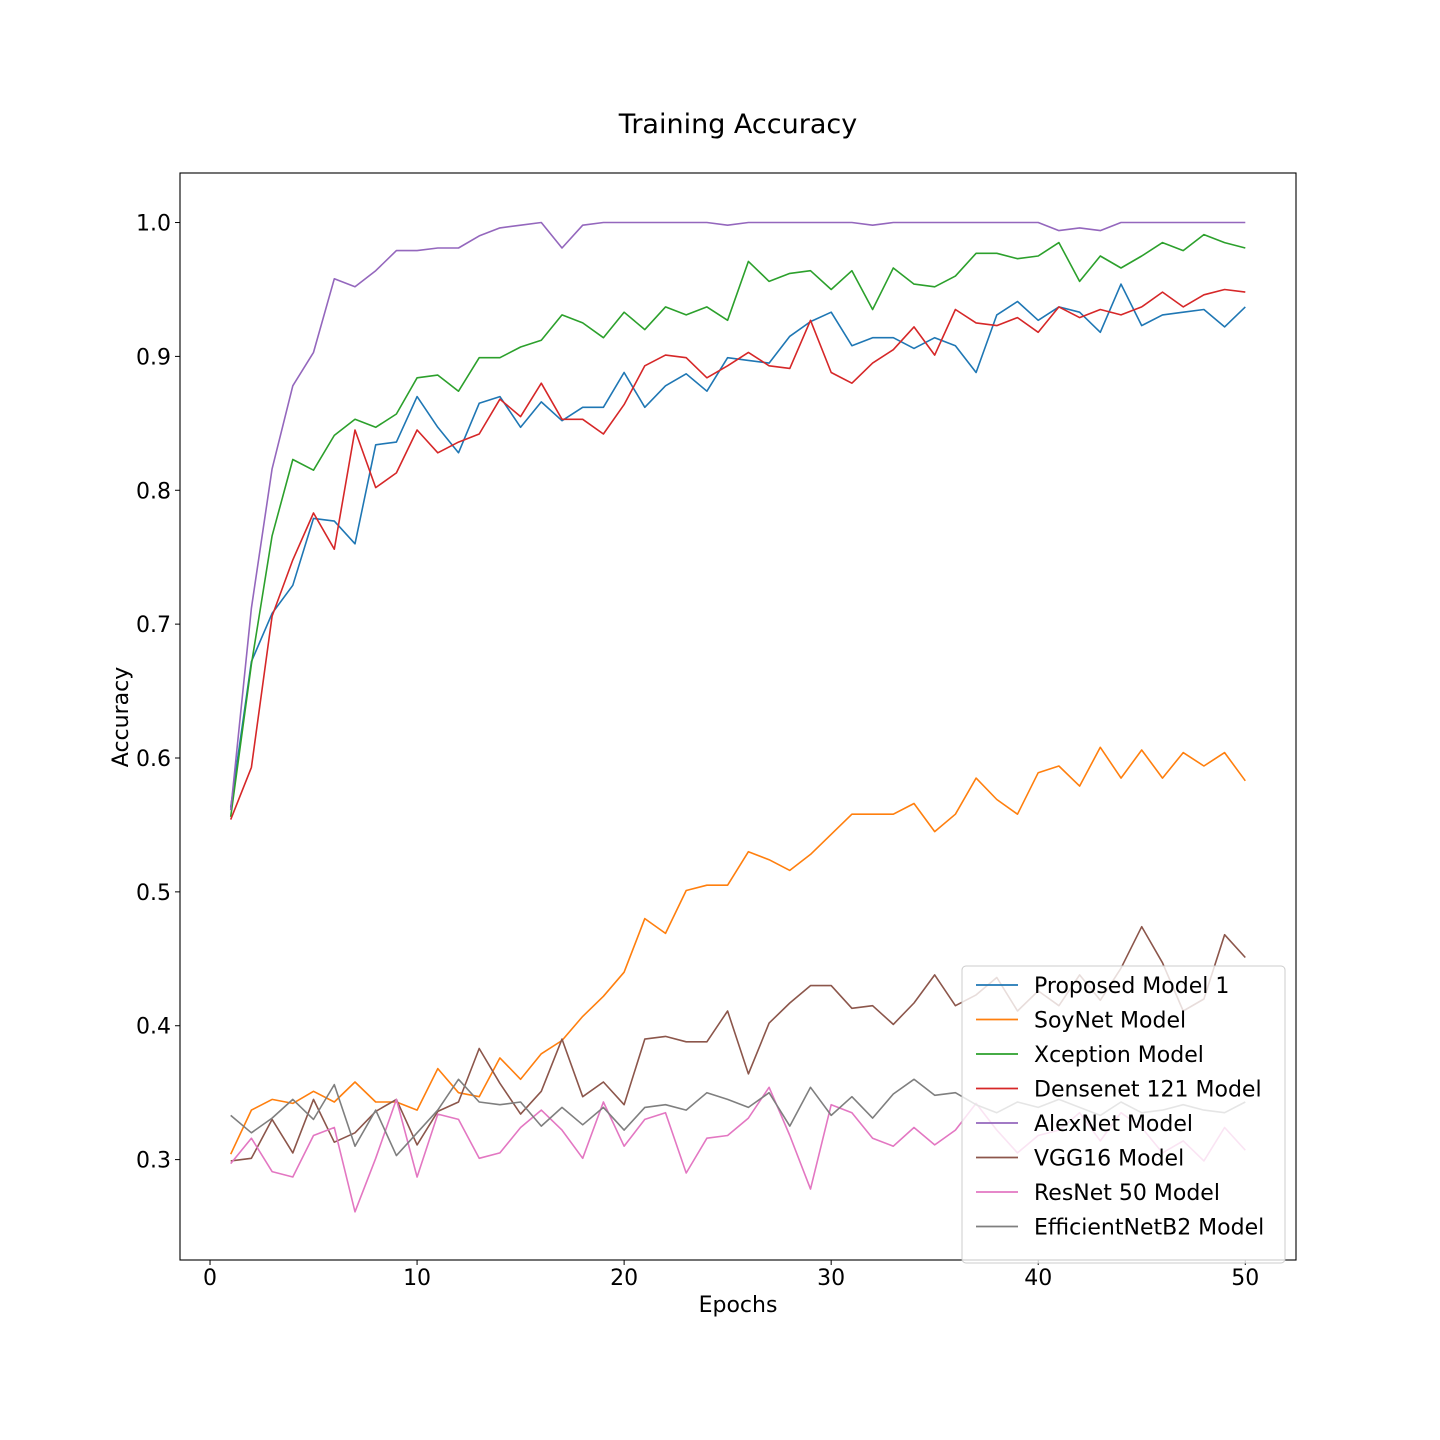 The height and width of the screenshot is (1440, 1440). I want to click on x-tick-label: 0, so click(210, 1278).